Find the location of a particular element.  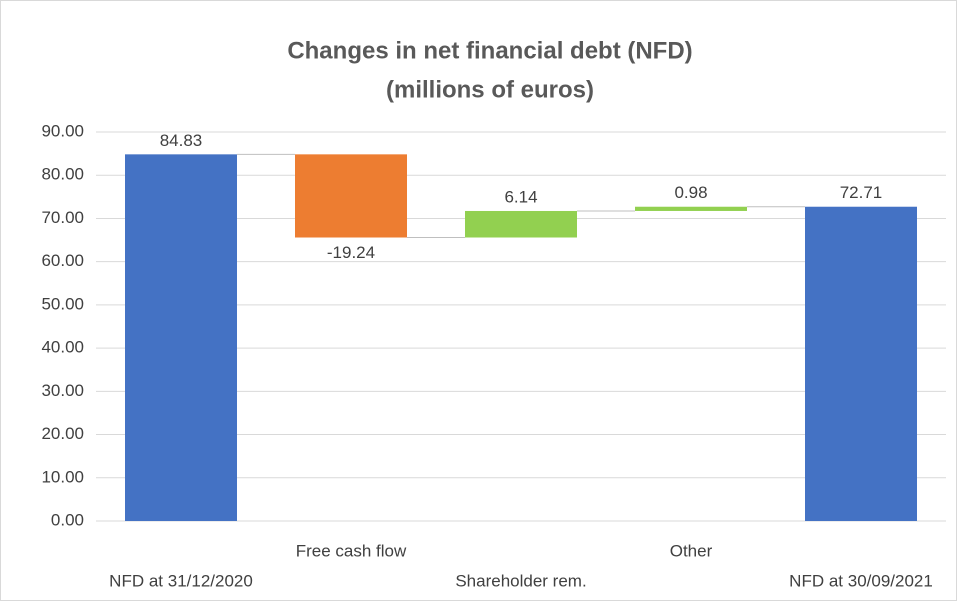

chart-title: Changes in net financial debt (NFD) is located at coordinates (489, 50).